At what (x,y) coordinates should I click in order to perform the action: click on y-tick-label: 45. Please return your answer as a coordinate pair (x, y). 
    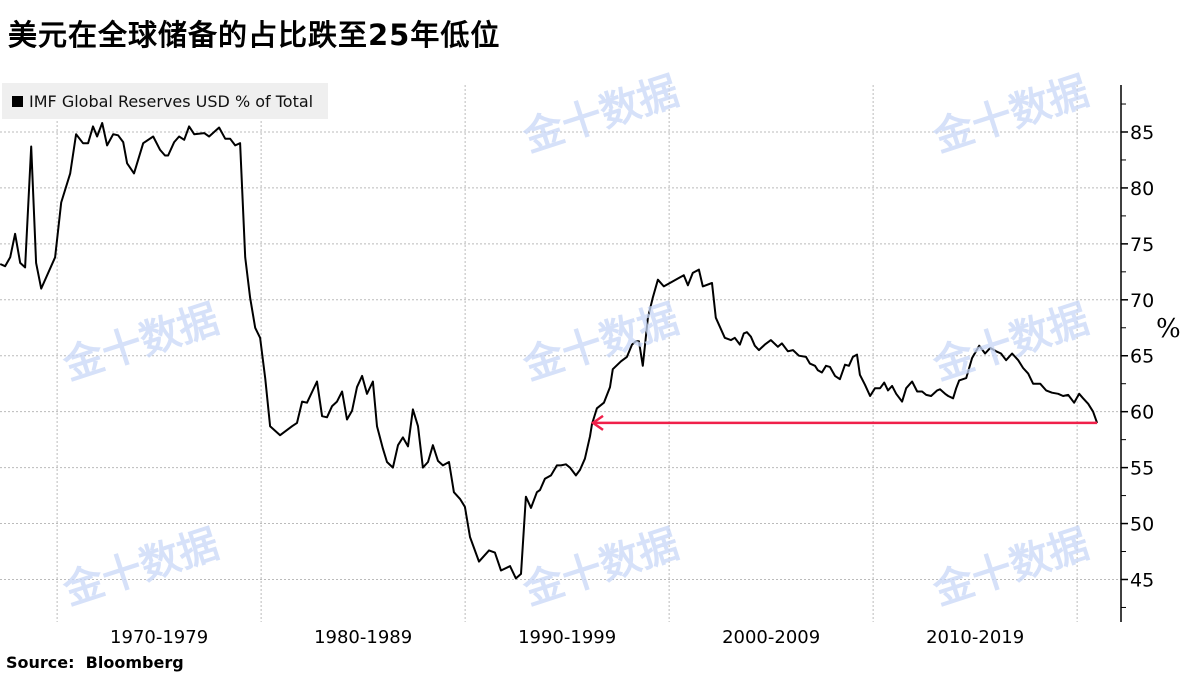
    Looking at the image, I should click on (1142, 580).